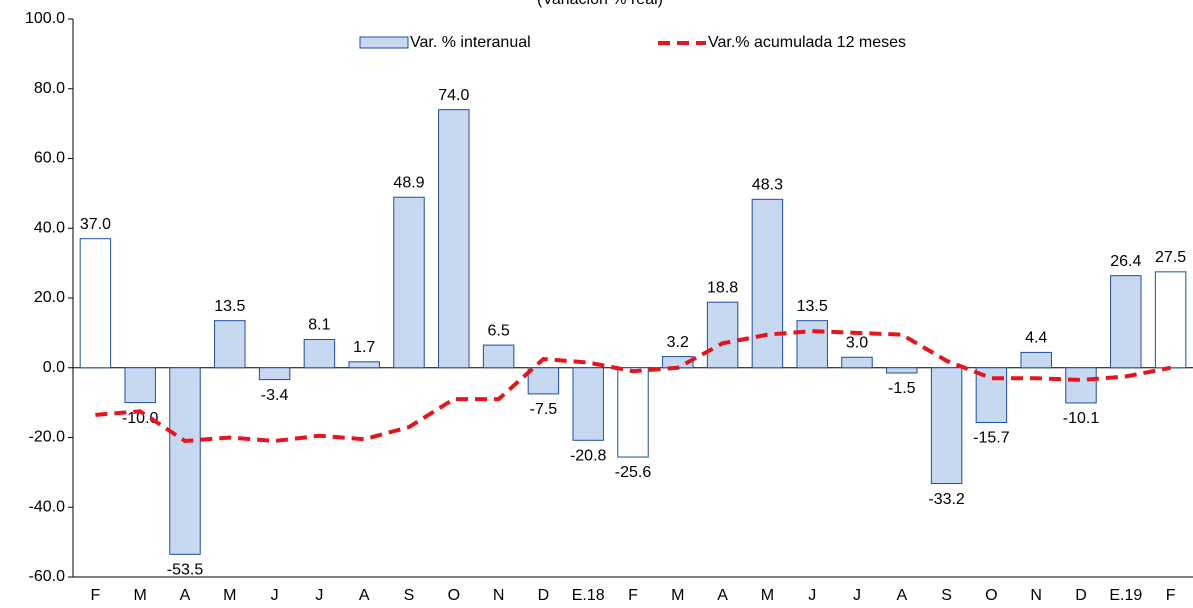 The width and height of the screenshot is (1193, 608). I want to click on data-label: 8.1, so click(319, 325).